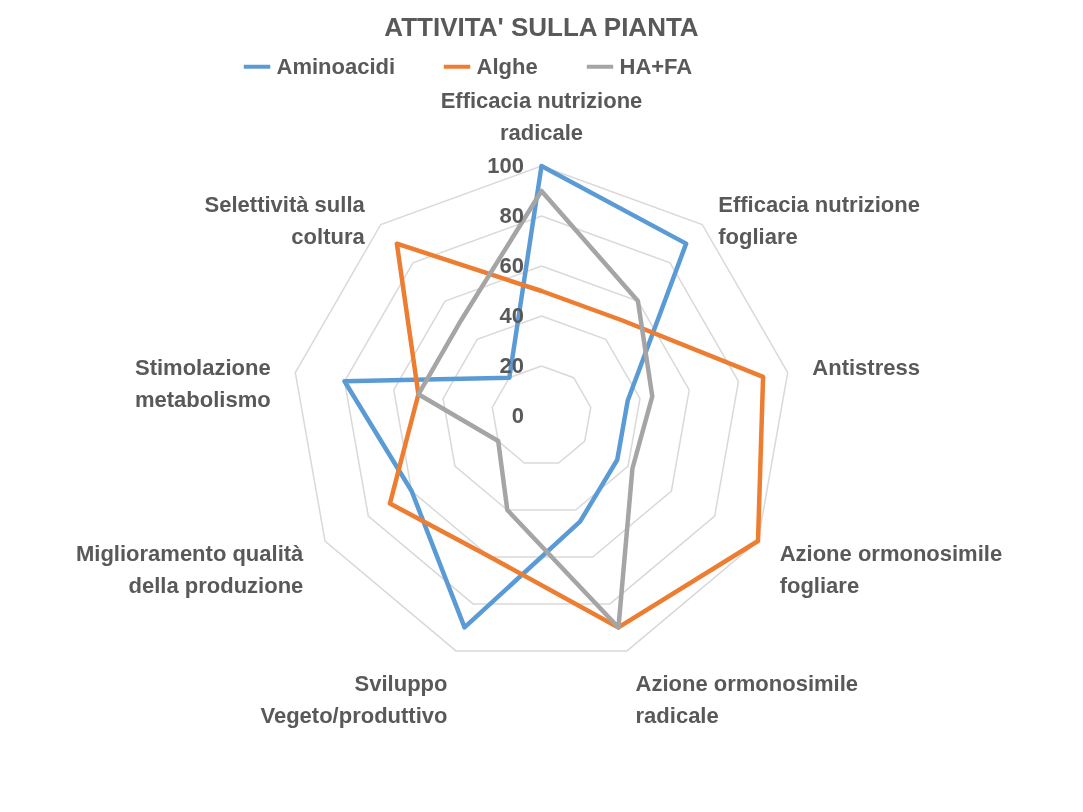 Image resolution: width=1083 pixels, height=812 pixels. Describe the element at coordinates (656, 66) in the screenshot. I see `legend-label: HA+FA` at that location.